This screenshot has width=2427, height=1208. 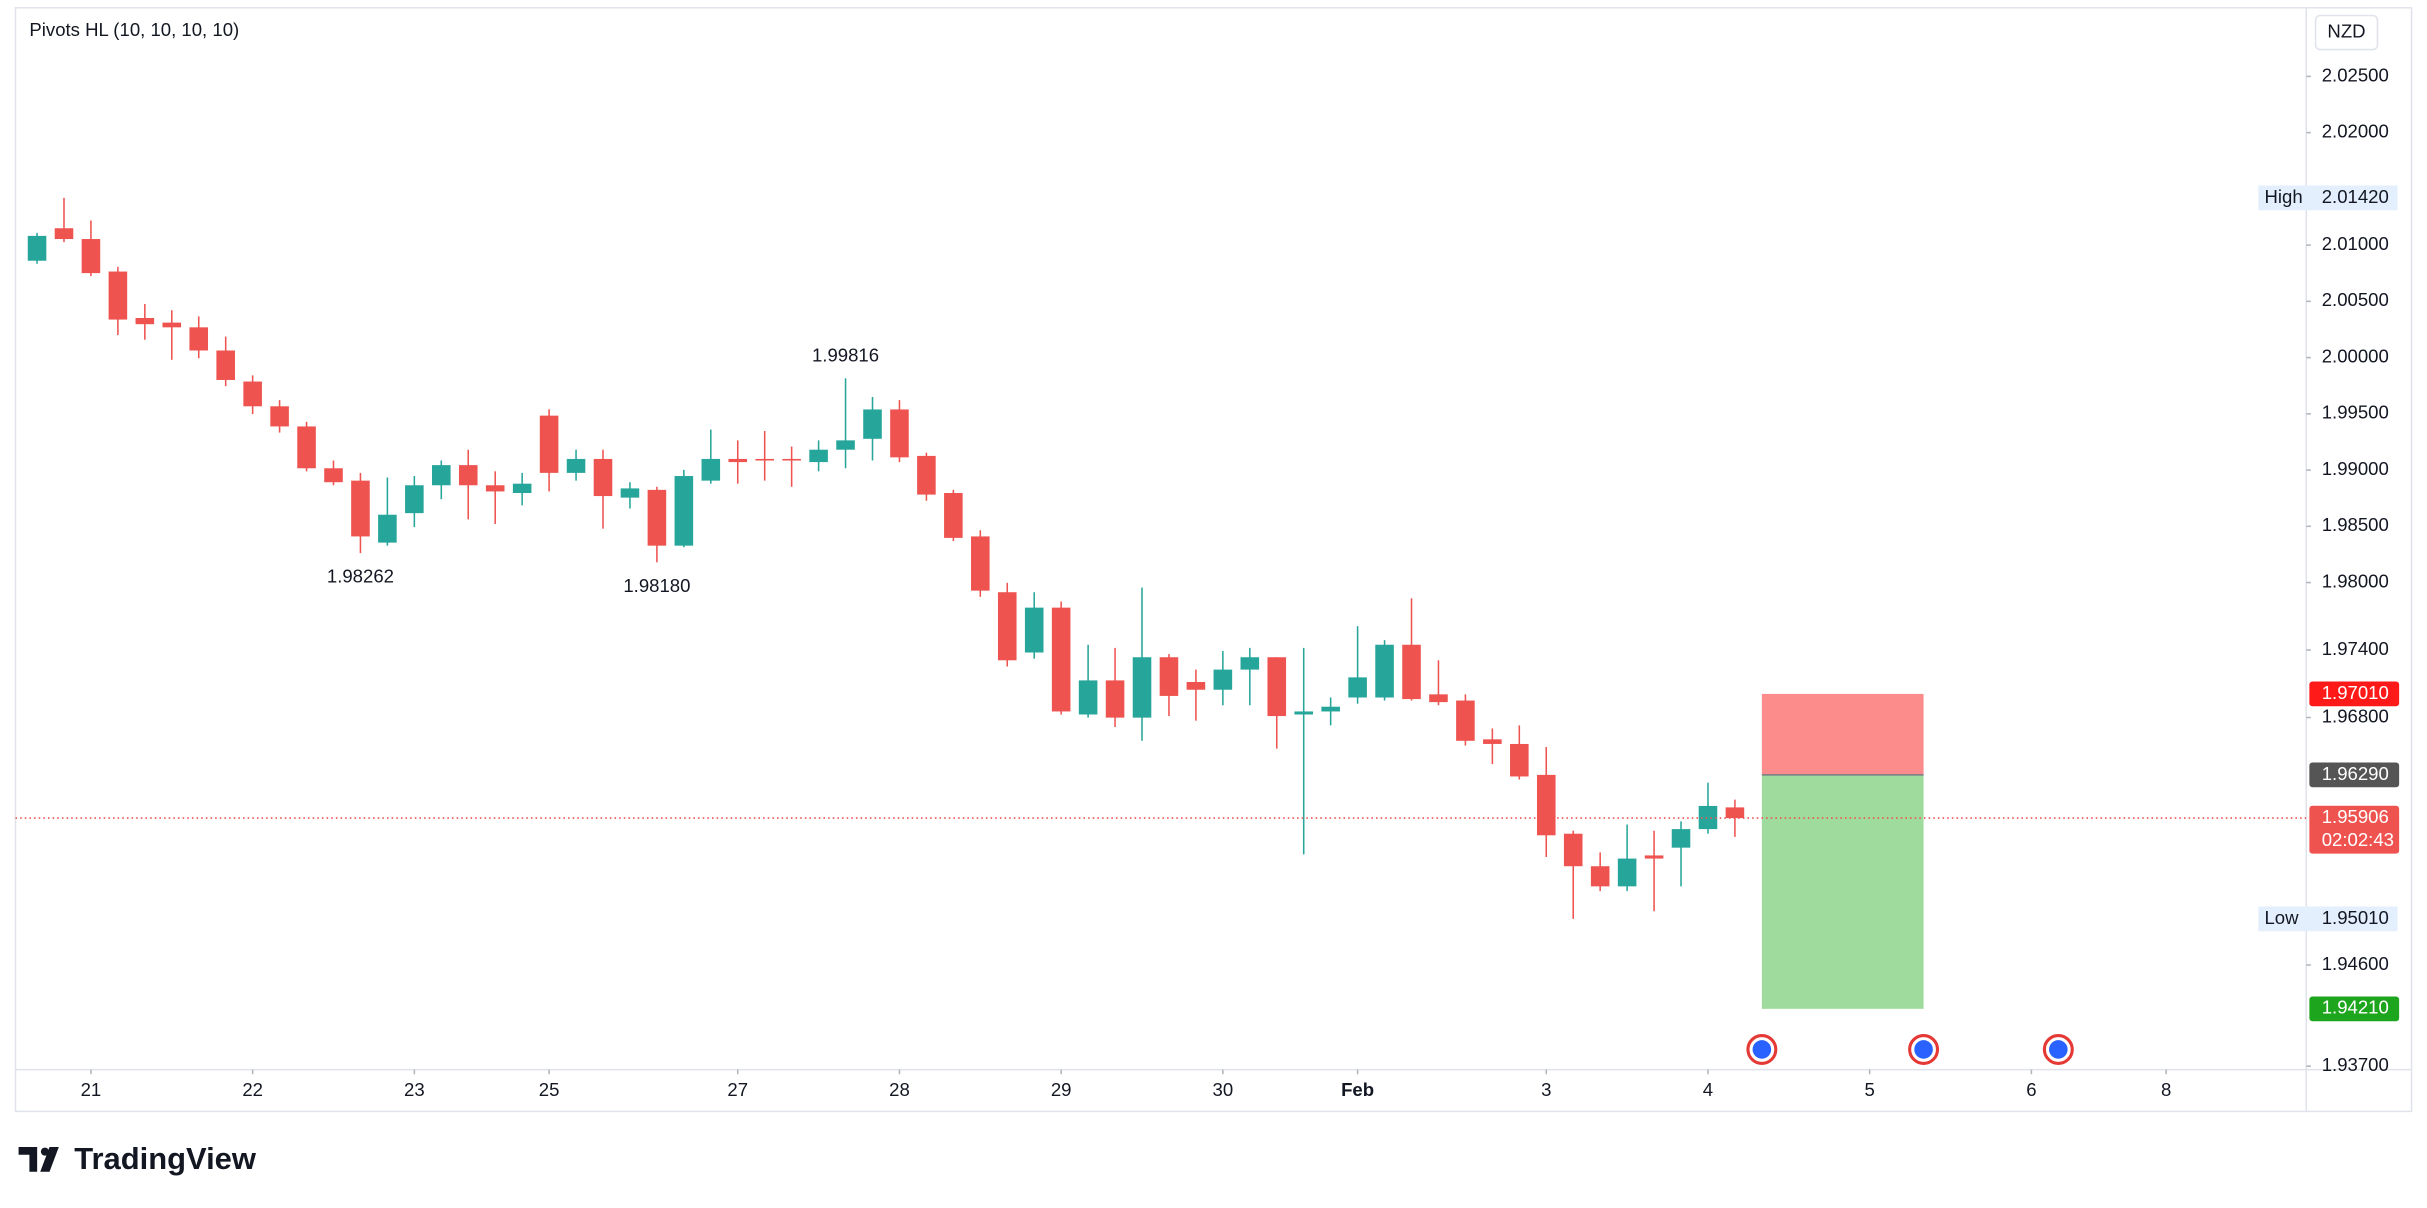 I want to click on y-tick-label: 2.01000, so click(x=2355, y=243).